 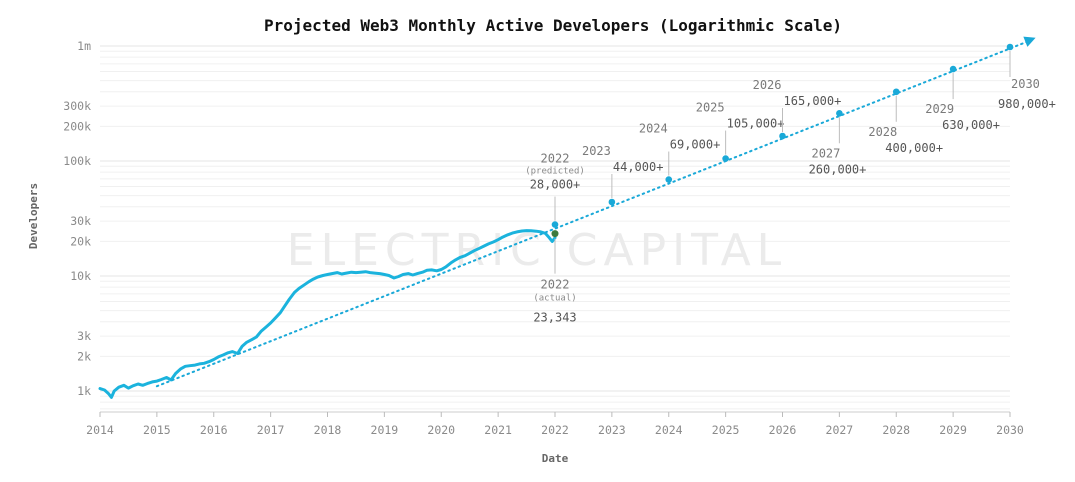 What do you see at coordinates (80, 276) in the screenshot?
I see `y-tick-label: 10k` at bounding box center [80, 276].